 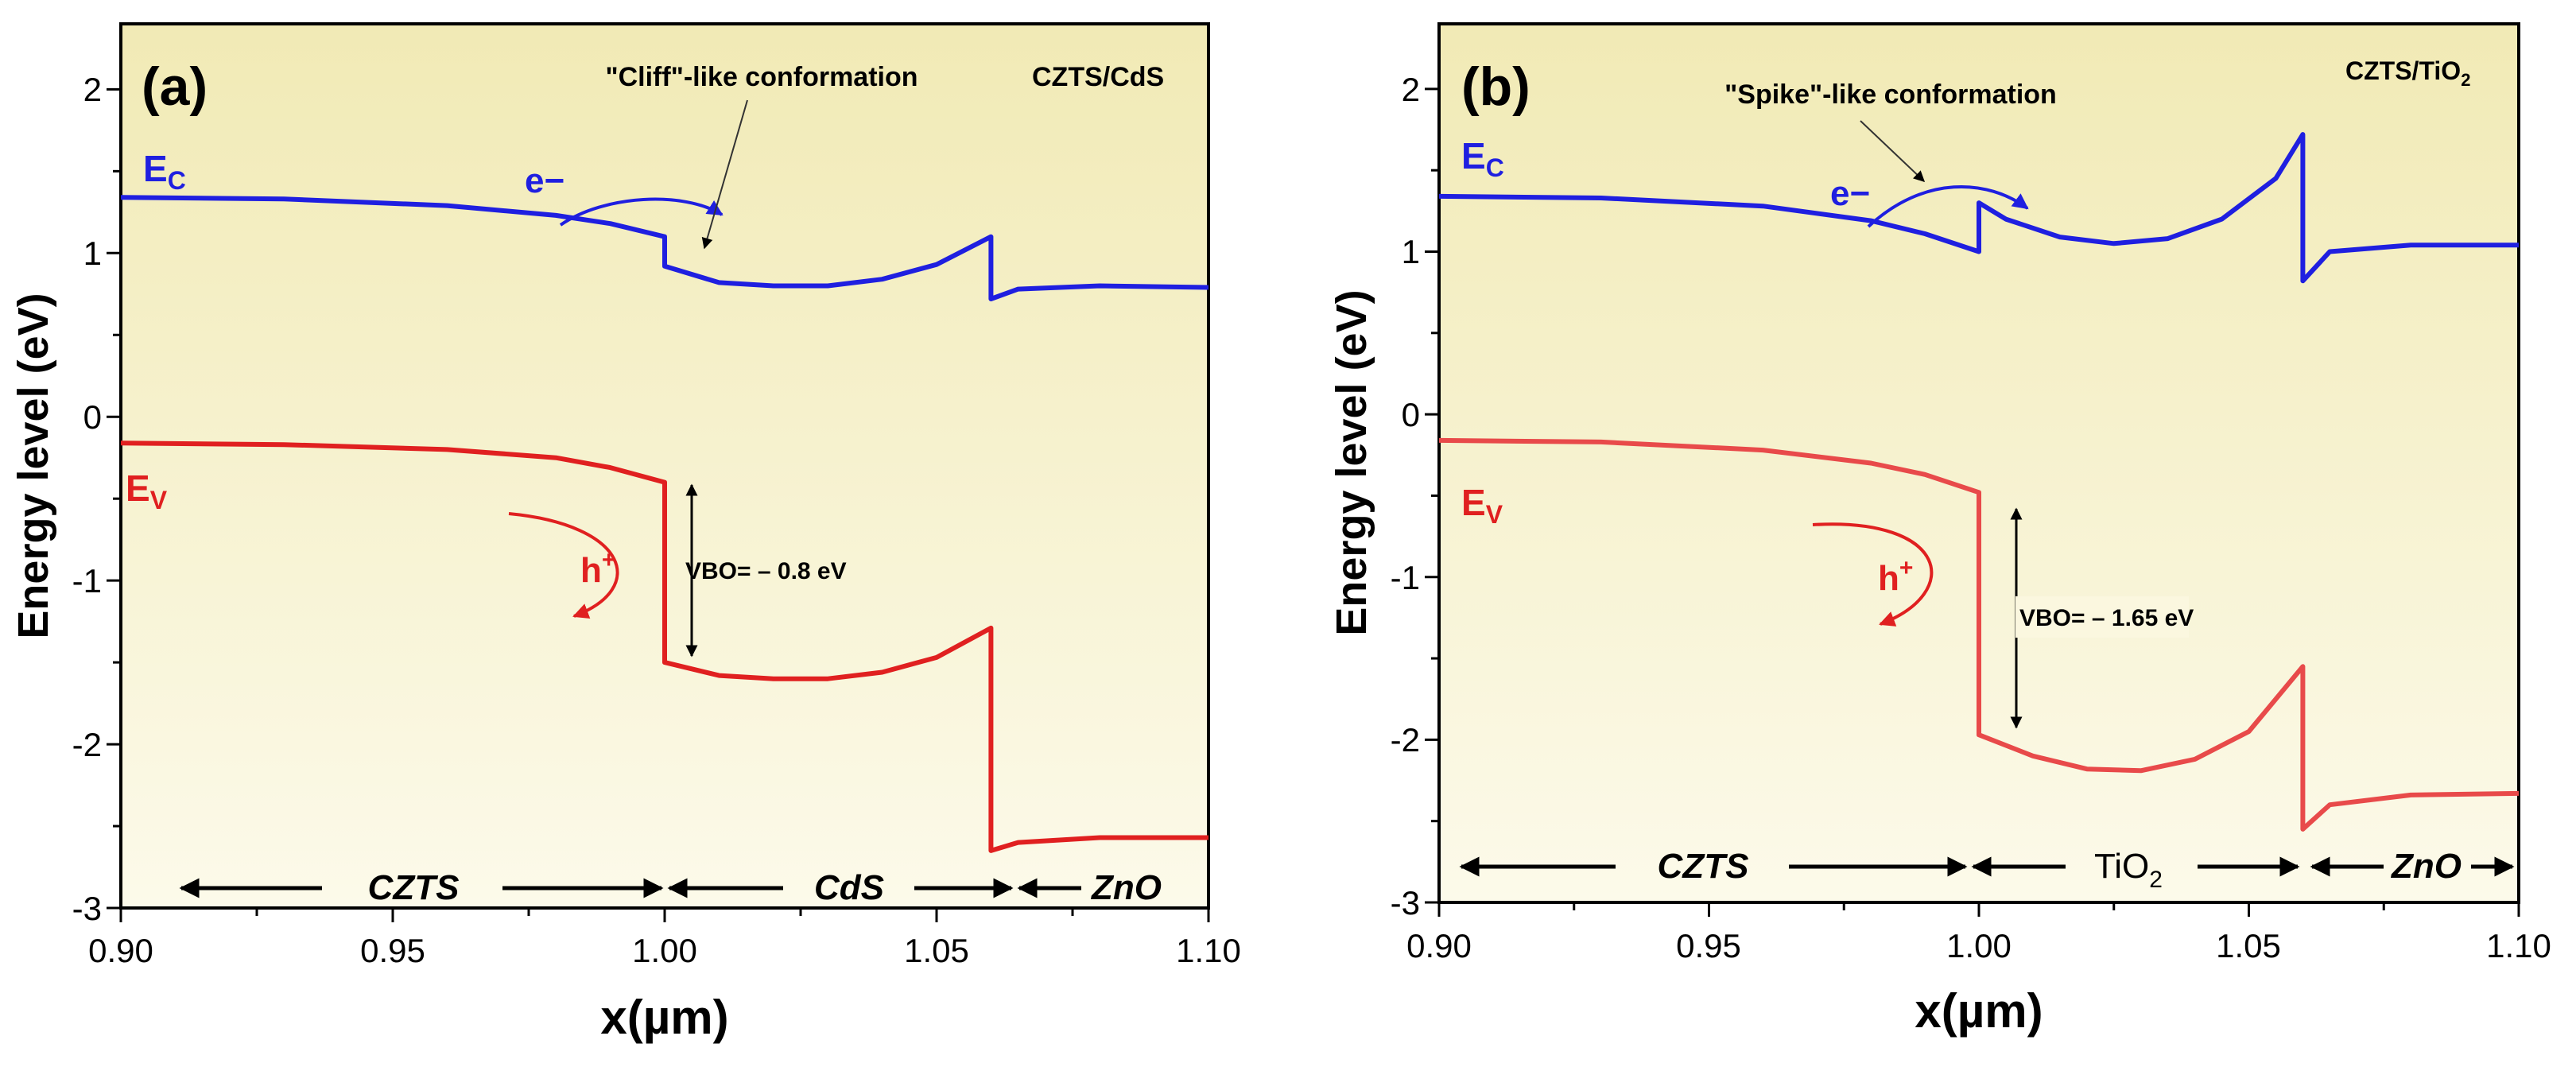 I want to click on material-label-b: CZTS/TiO2, so click(x=2408, y=73).